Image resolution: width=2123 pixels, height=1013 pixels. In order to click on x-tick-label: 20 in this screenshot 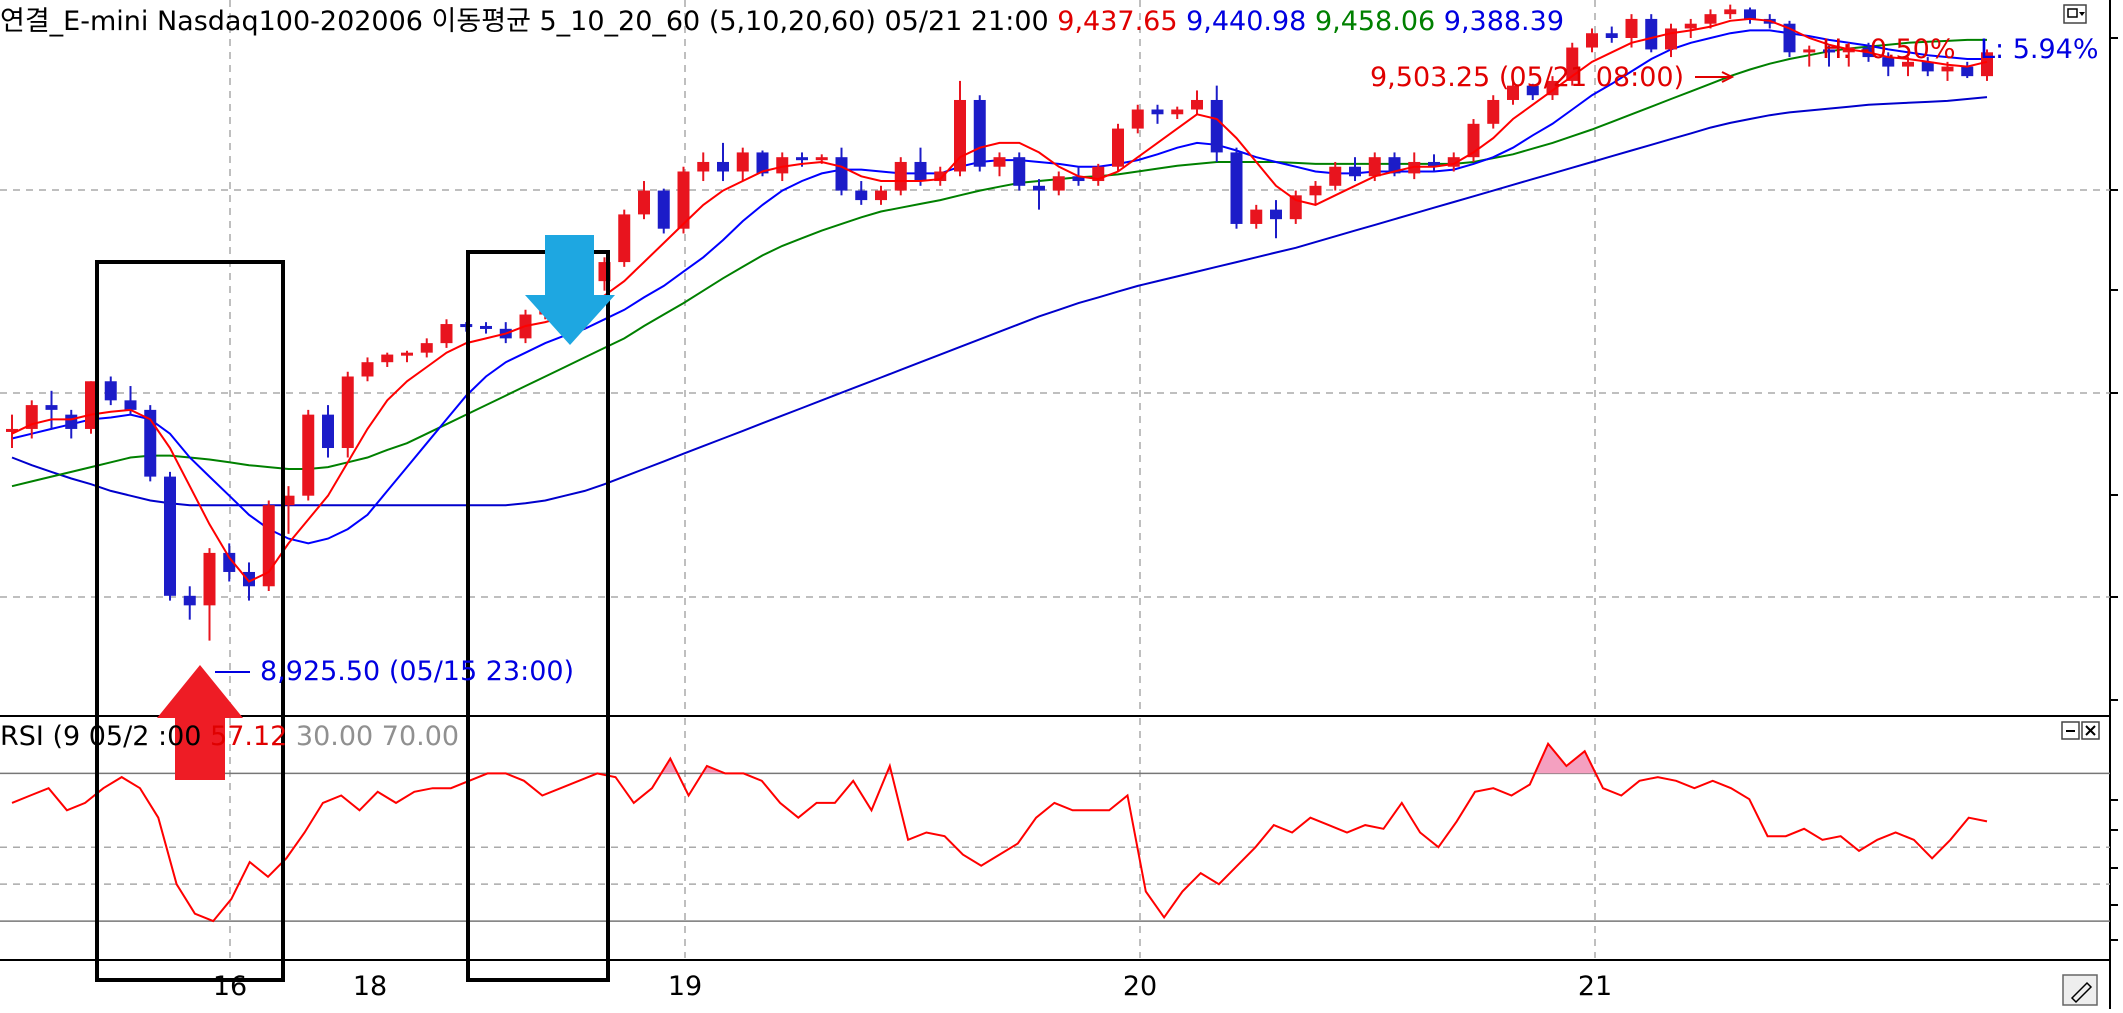, I will do `click(1140, 986)`.